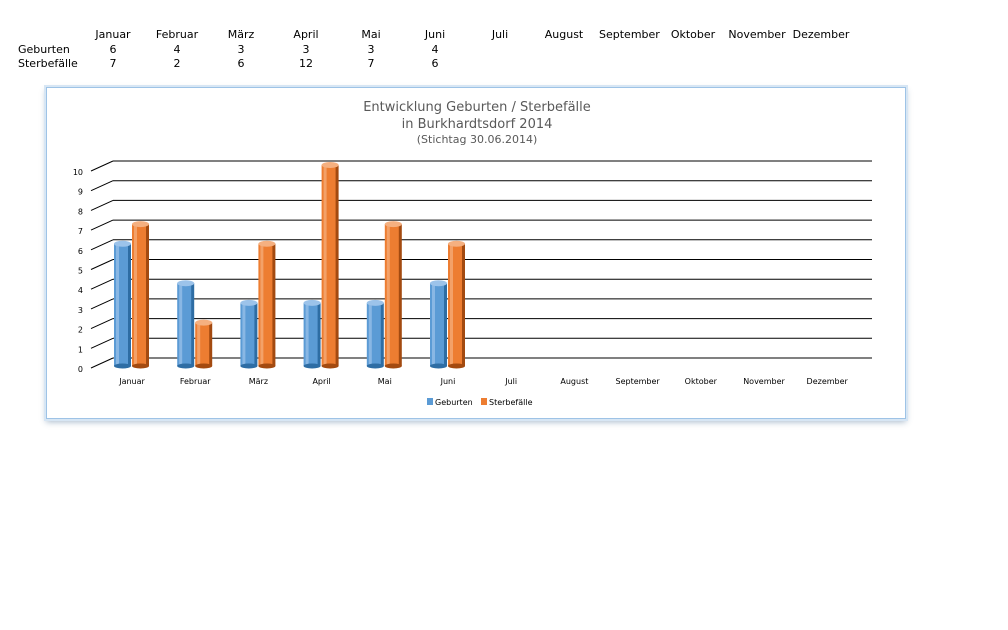 Image resolution: width=1008 pixels, height=630 pixels. I want to click on chart-subtitle: in Burkhardtsdorf 2014, so click(477, 124).